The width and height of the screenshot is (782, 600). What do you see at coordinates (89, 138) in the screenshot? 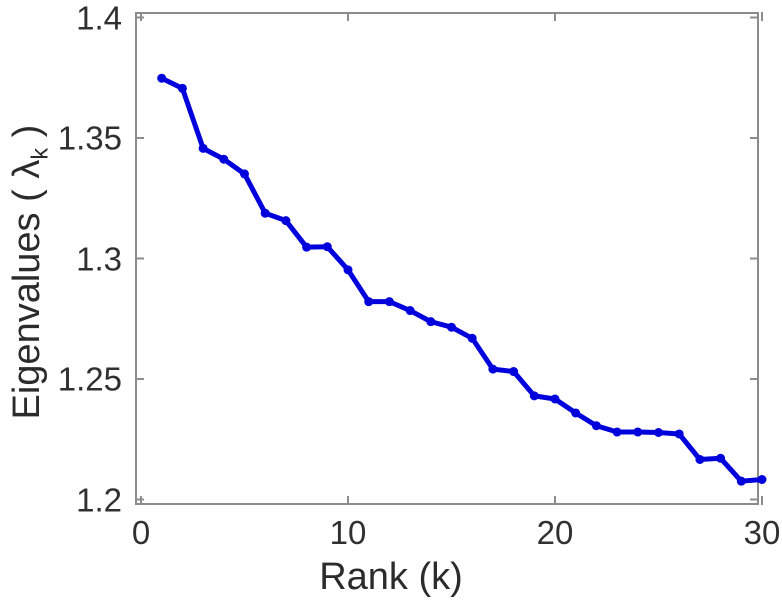
I see `y-tick-label: 1.35` at bounding box center [89, 138].